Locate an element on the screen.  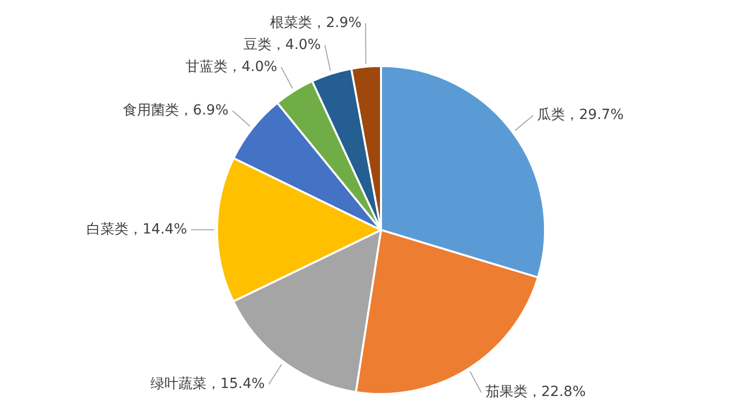
slice-label: 根菜类，2.9% is located at coordinates (316, 22).